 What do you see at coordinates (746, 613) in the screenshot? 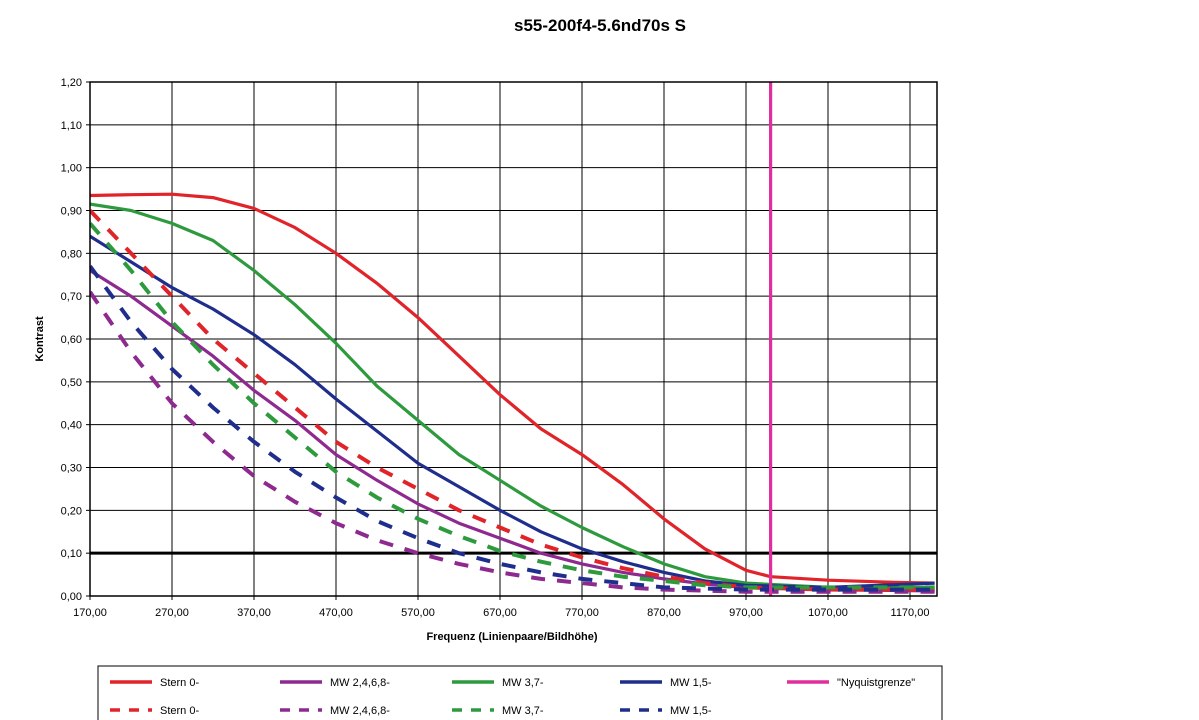
I see `x-tick-label: 970,00` at bounding box center [746, 613].